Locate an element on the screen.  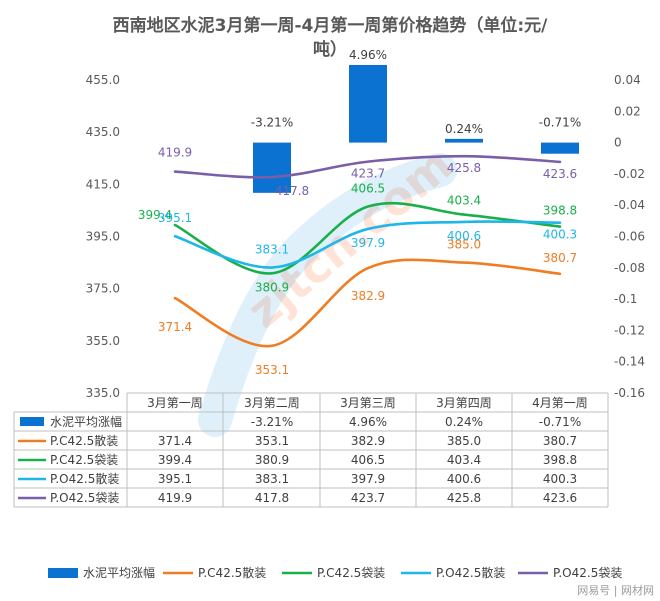
table-cell: 0.24% is located at coordinates (464, 422).